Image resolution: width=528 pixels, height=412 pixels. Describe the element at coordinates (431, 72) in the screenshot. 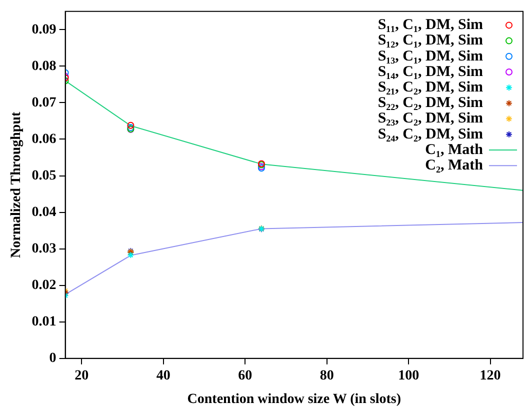

I see `legend-label: S₁₄, C₁, DM, Sim` at that location.